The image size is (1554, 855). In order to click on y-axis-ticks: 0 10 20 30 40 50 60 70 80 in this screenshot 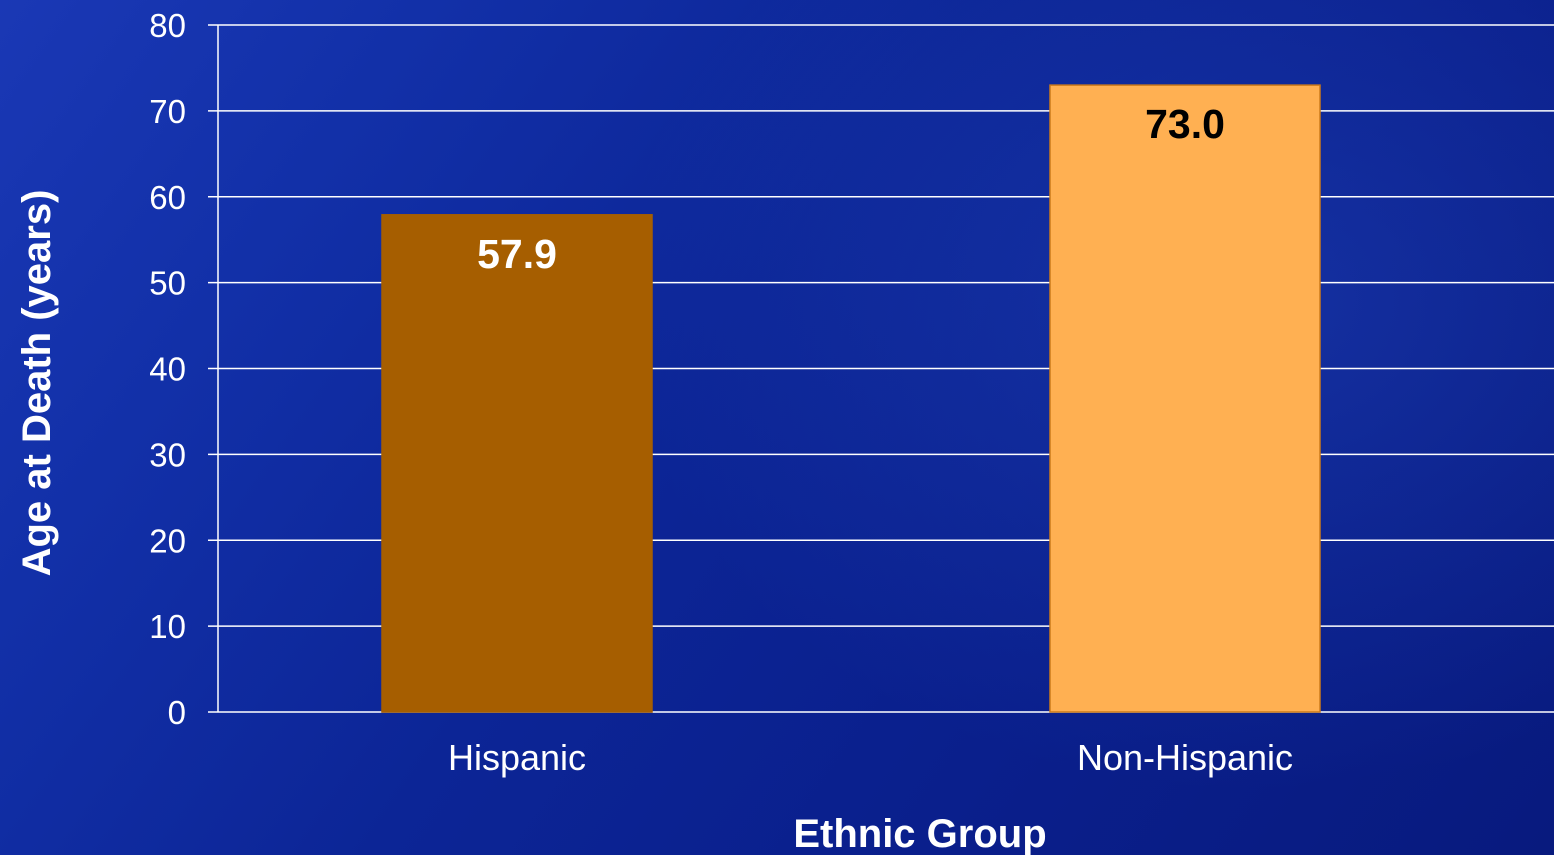, I will do `click(167, 369)`.